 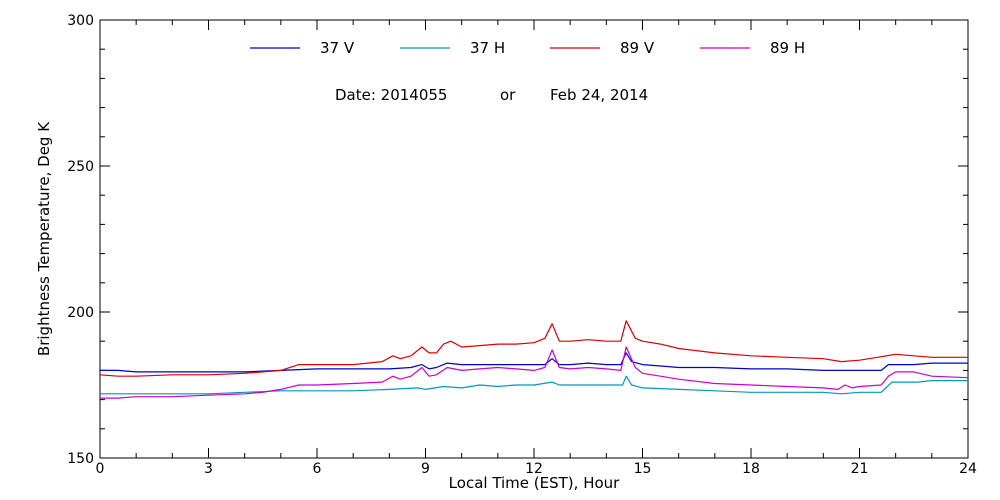 I want to click on legend-label: 37 V, so click(x=337, y=48).